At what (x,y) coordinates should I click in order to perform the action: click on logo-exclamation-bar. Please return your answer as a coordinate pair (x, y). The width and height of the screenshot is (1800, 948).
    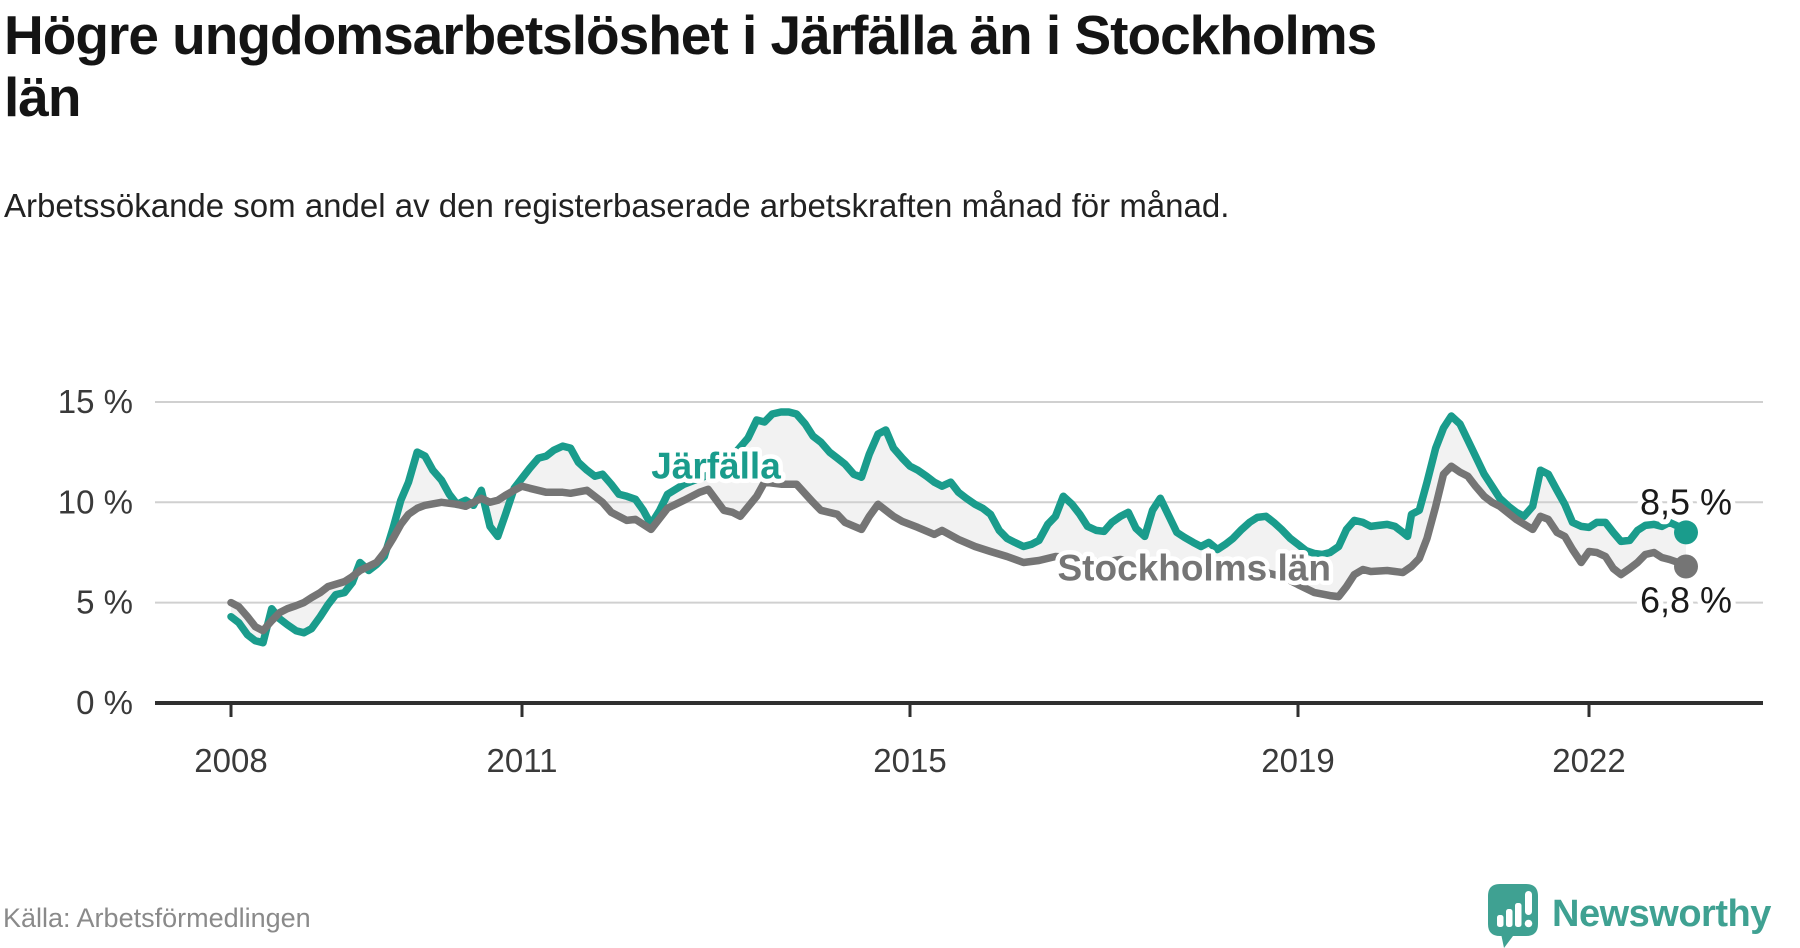
    Looking at the image, I should click on (1528, 903).